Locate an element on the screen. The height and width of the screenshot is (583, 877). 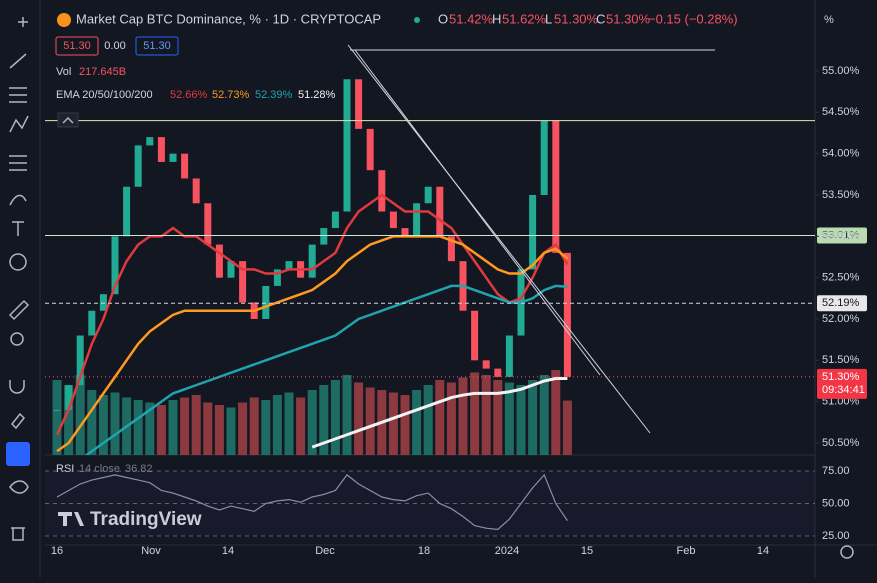
ema-200-value: 51.28% is located at coordinates (317, 95).